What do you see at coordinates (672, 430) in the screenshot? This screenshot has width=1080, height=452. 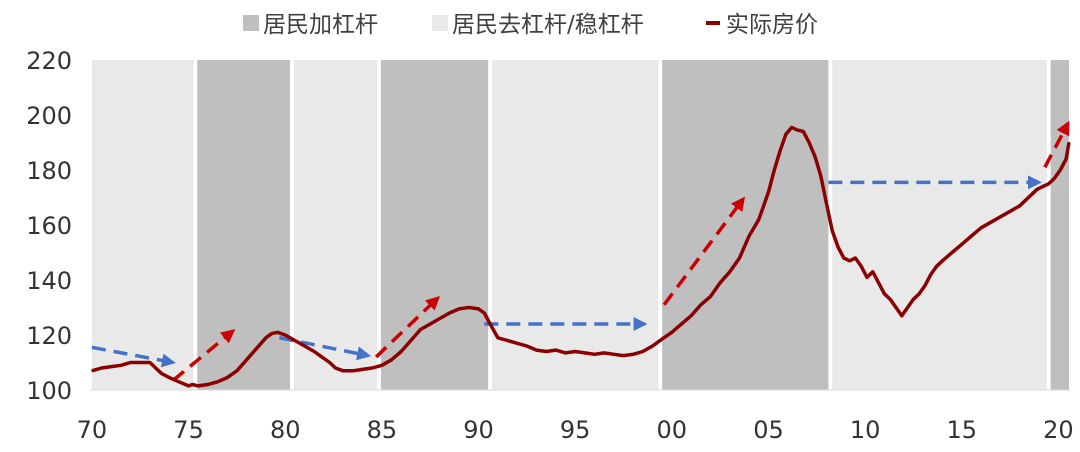 I see `x-tick-label: 00` at bounding box center [672, 430].